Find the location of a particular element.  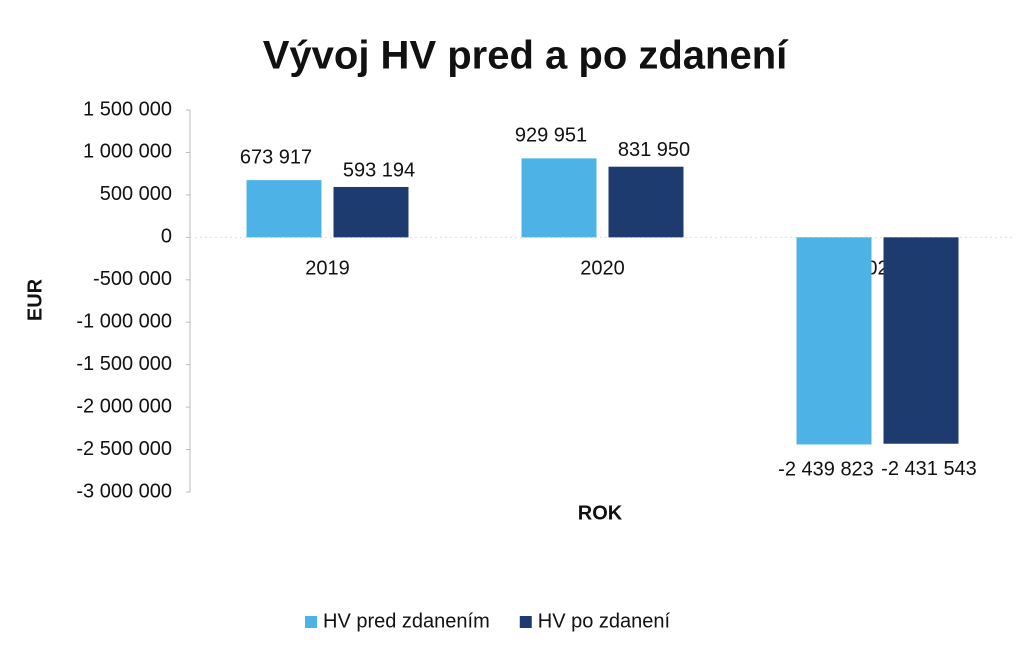

chart-title: Vývoj HV pred a po zdanení is located at coordinates (526, 56).